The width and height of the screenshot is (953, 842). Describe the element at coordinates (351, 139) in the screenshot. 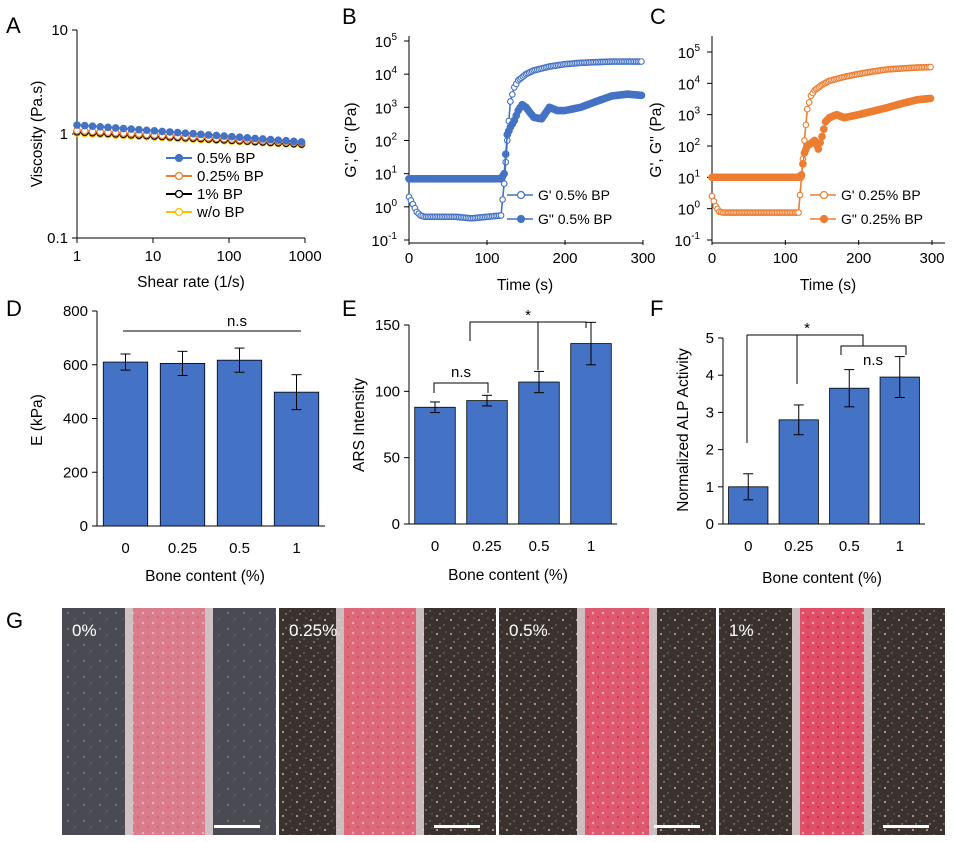

I see `panel-b-y-axis-label: G', G'' (Pa)` at that location.